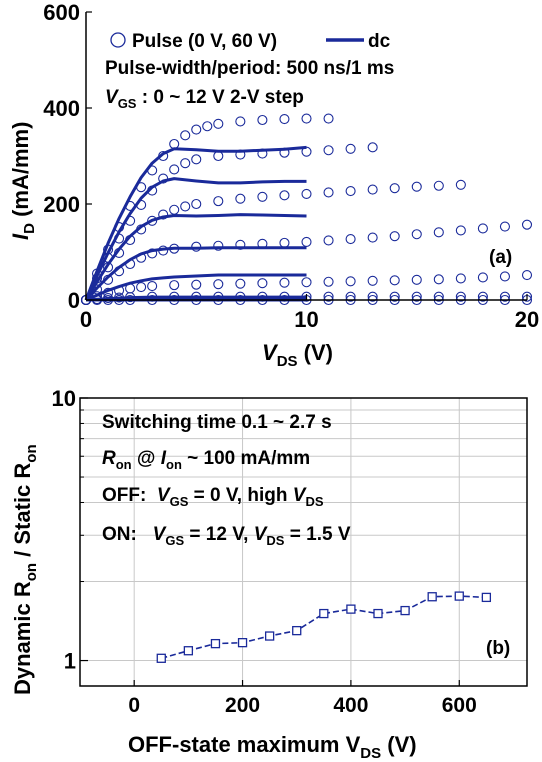  Describe the element at coordinates (70, 661) in the screenshot. I see `panel-b-y-tick-label: 1` at that location.